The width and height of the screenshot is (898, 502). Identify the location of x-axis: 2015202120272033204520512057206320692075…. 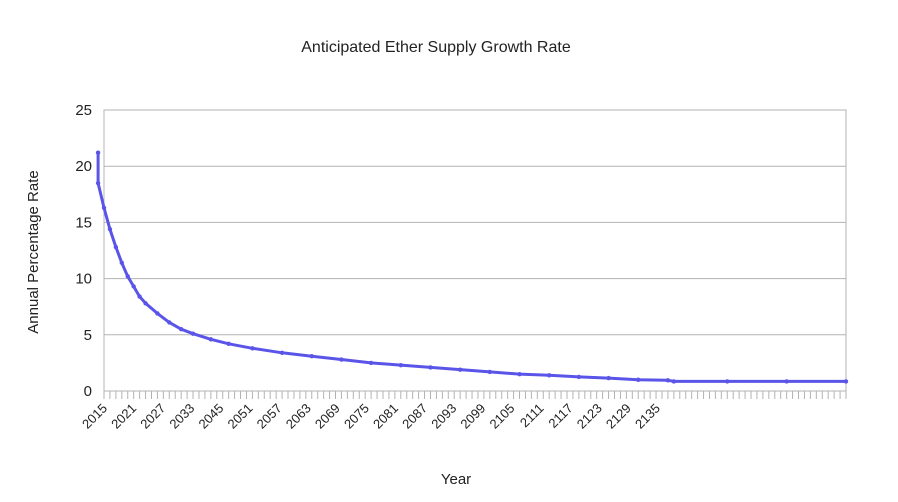
(463, 411).